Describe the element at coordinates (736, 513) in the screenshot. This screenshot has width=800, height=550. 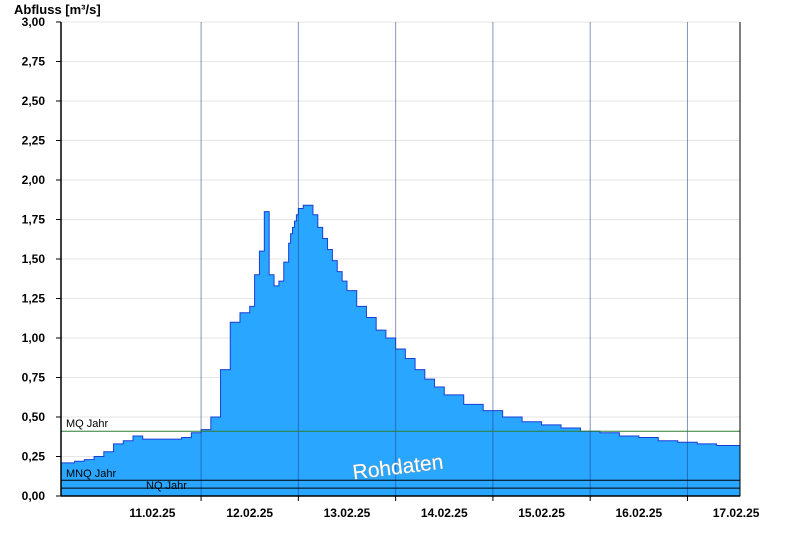
I see `x-tick-label: 17.02.25` at that location.